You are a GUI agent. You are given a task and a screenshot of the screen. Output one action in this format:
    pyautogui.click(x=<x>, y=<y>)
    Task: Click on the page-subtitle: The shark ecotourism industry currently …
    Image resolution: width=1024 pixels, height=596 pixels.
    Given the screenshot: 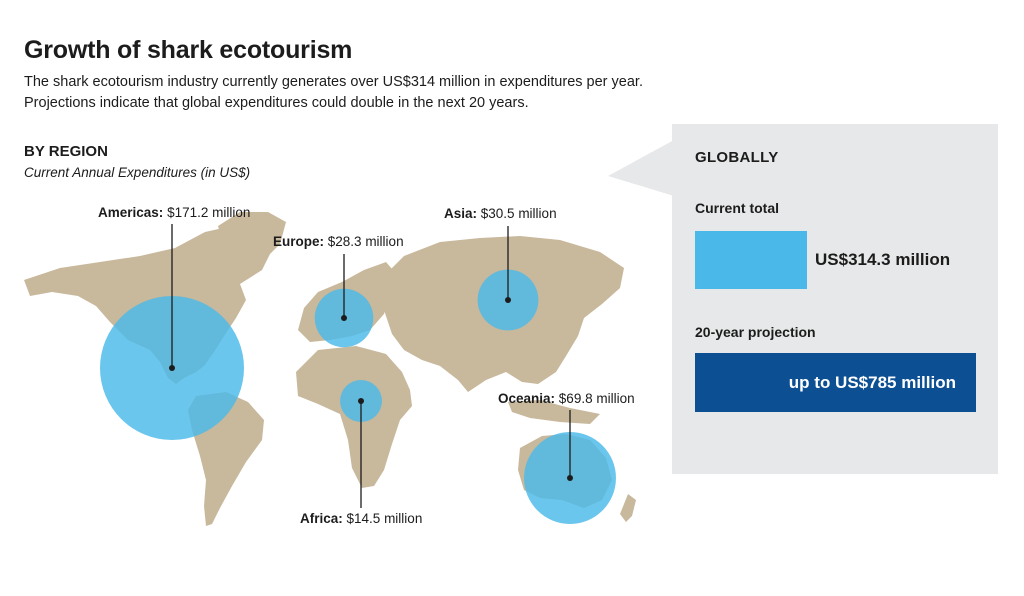 What is the action you would take?
    pyautogui.click(x=333, y=92)
    